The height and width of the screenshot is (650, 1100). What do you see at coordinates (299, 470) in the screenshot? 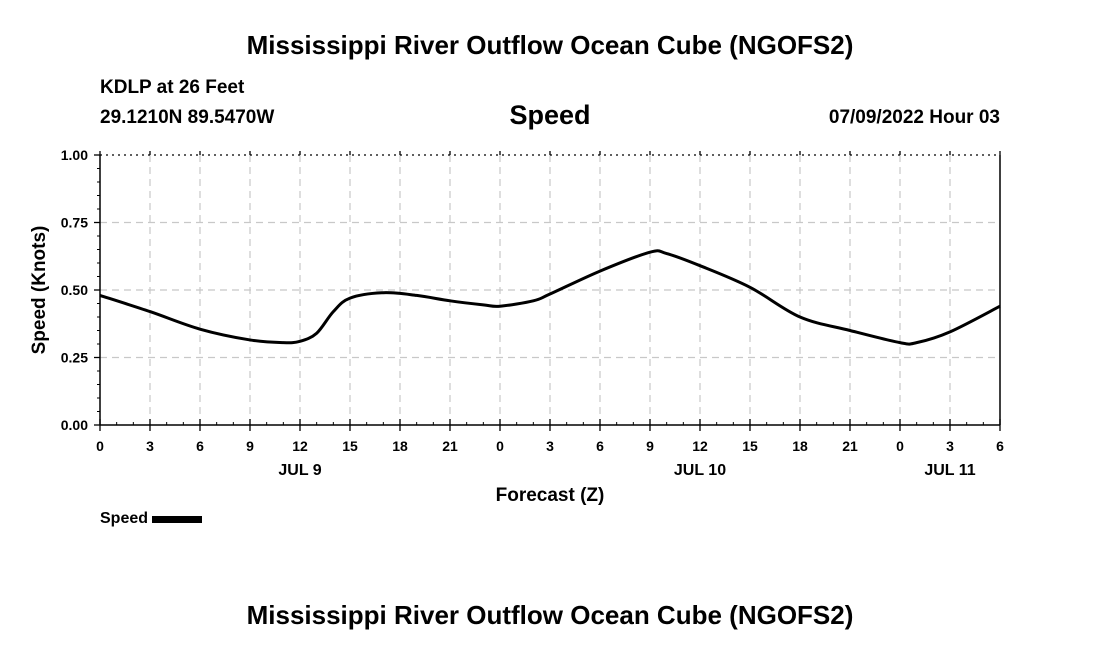
I see `x-date-label: JUL 9` at bounding box center [299, 470].